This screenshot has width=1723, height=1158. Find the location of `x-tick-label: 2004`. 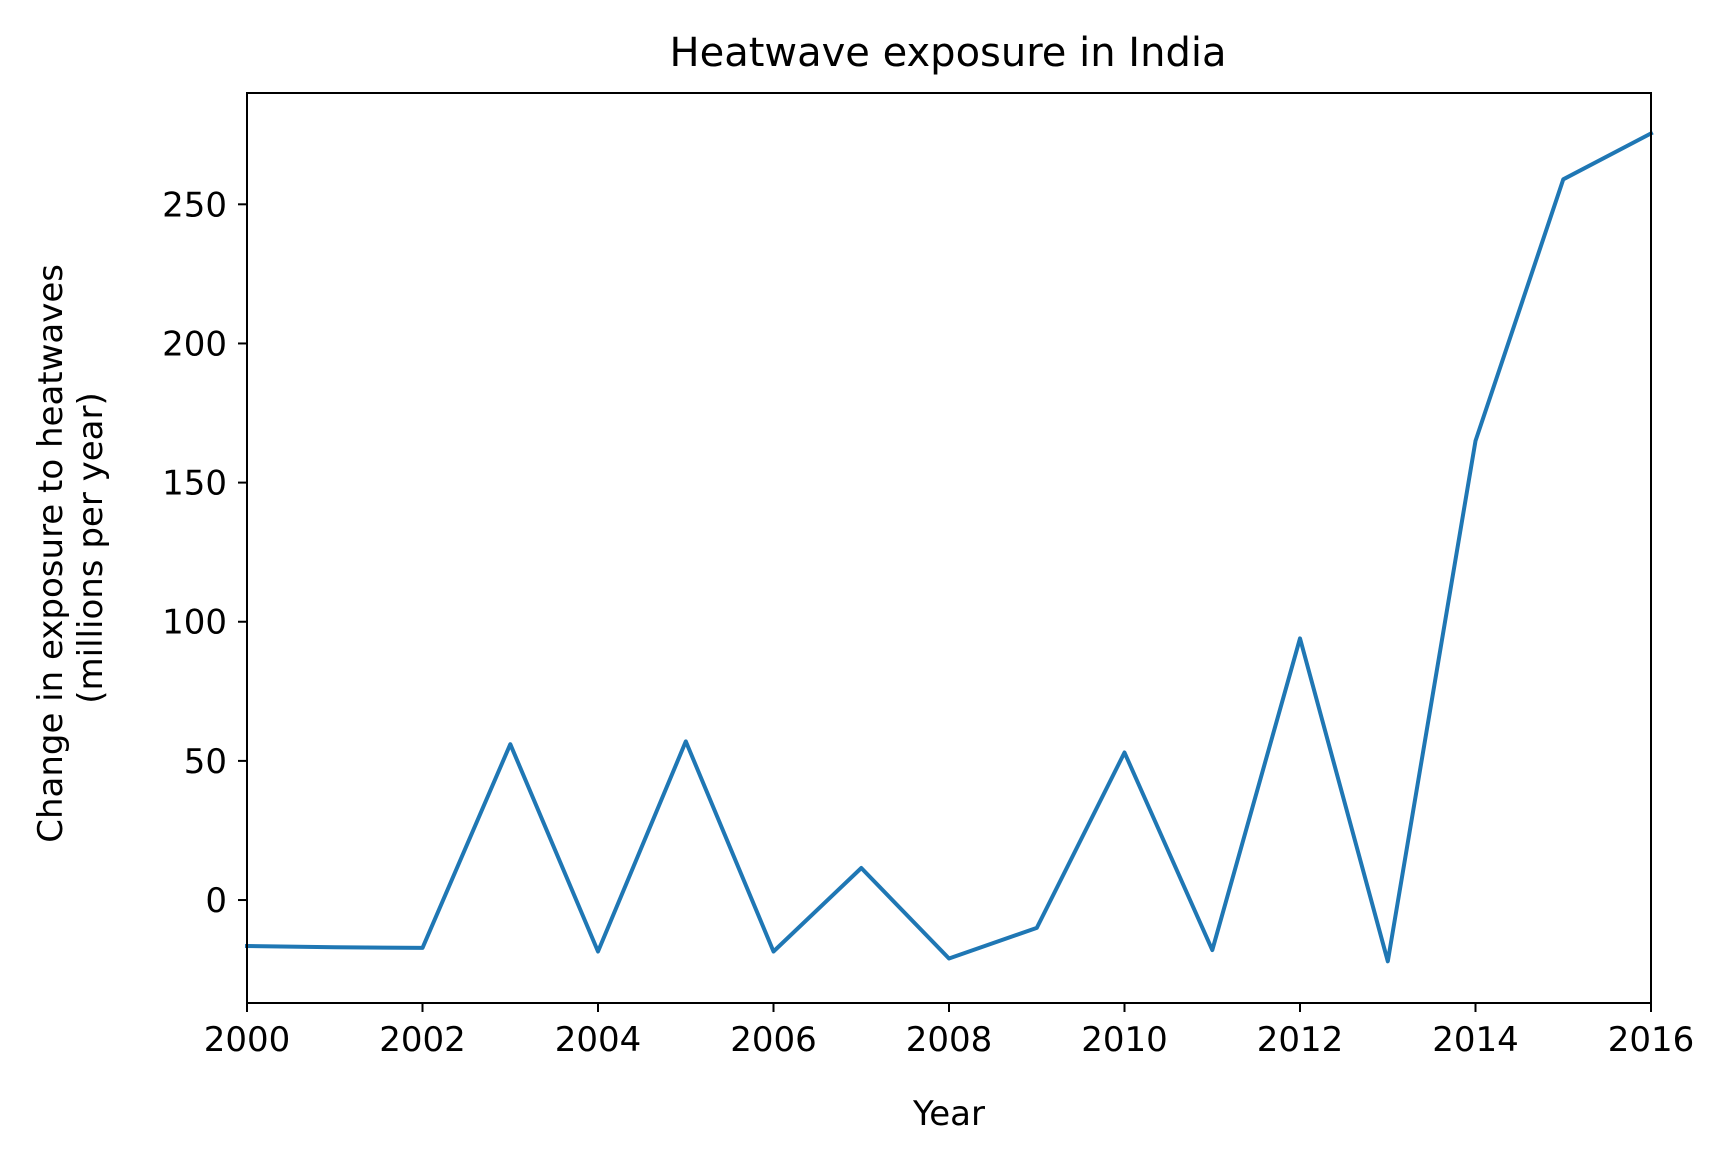

x-tick-label: 2004 is located at coordinates (598, 1040).